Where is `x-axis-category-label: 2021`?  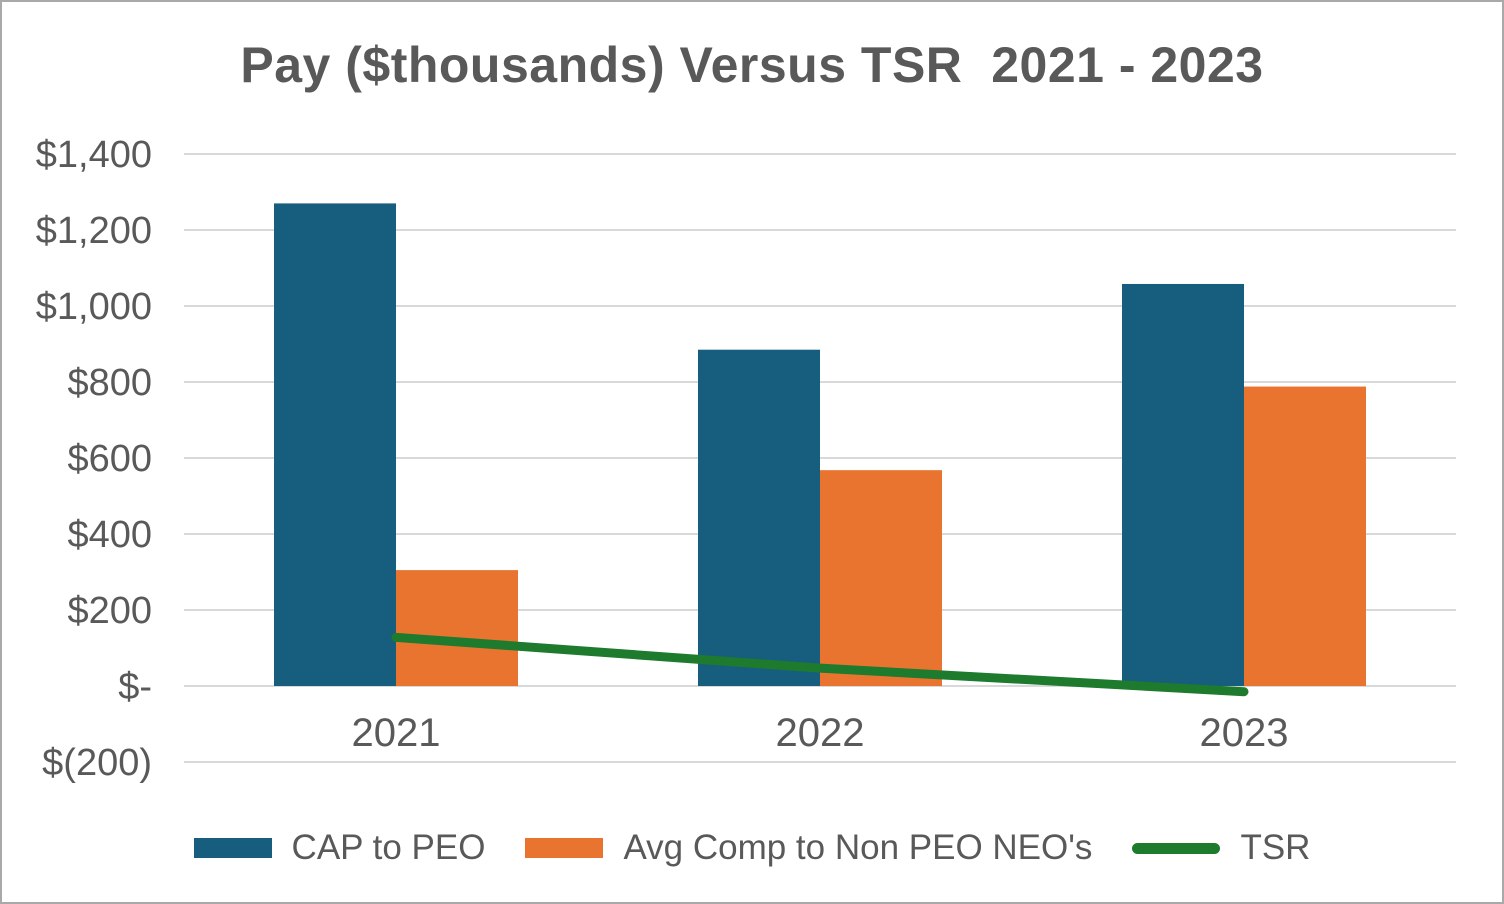 x-axis-category-label: 2021 is located at coordinates (396, 733).